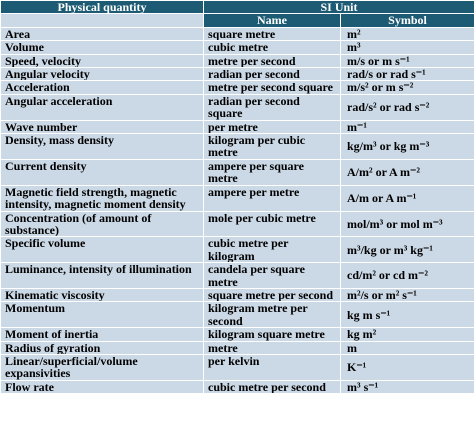  What do you see at coordinates (406, 172) in the screenshot?
I see `unit-symbol-cell: A/m² or A m⁻²` at bounding box center [406, 172].